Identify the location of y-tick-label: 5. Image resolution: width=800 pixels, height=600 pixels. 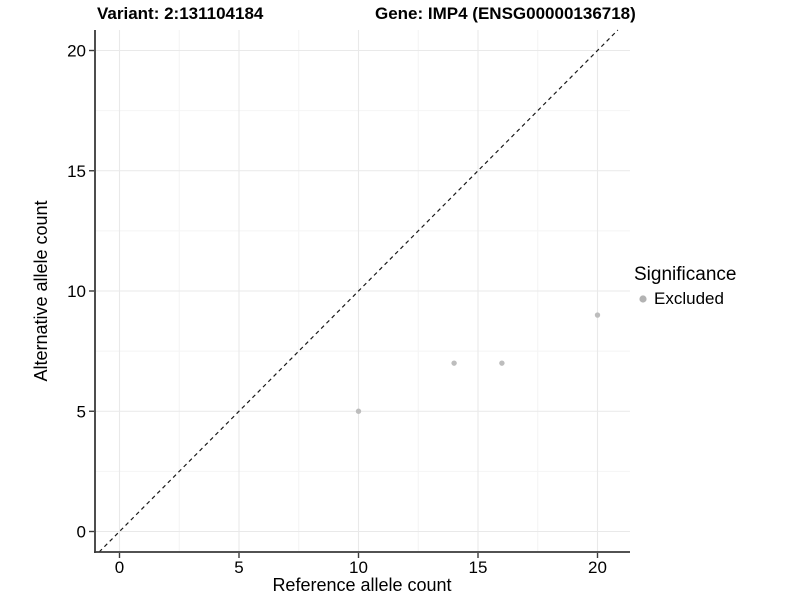
(81, 411).